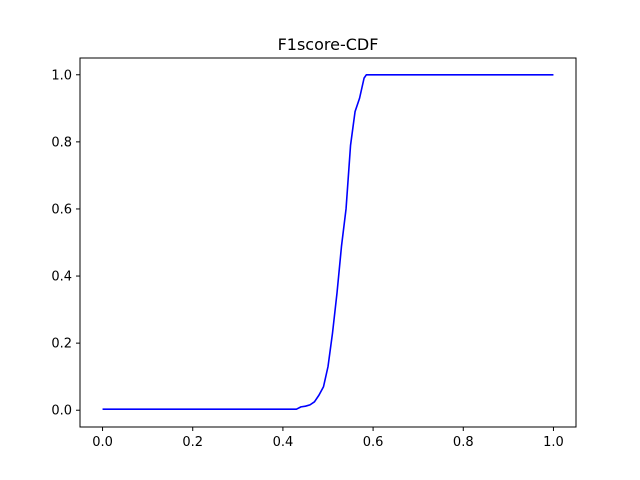  I want to click on x-tick-label: 1.0, so click(553, 442).